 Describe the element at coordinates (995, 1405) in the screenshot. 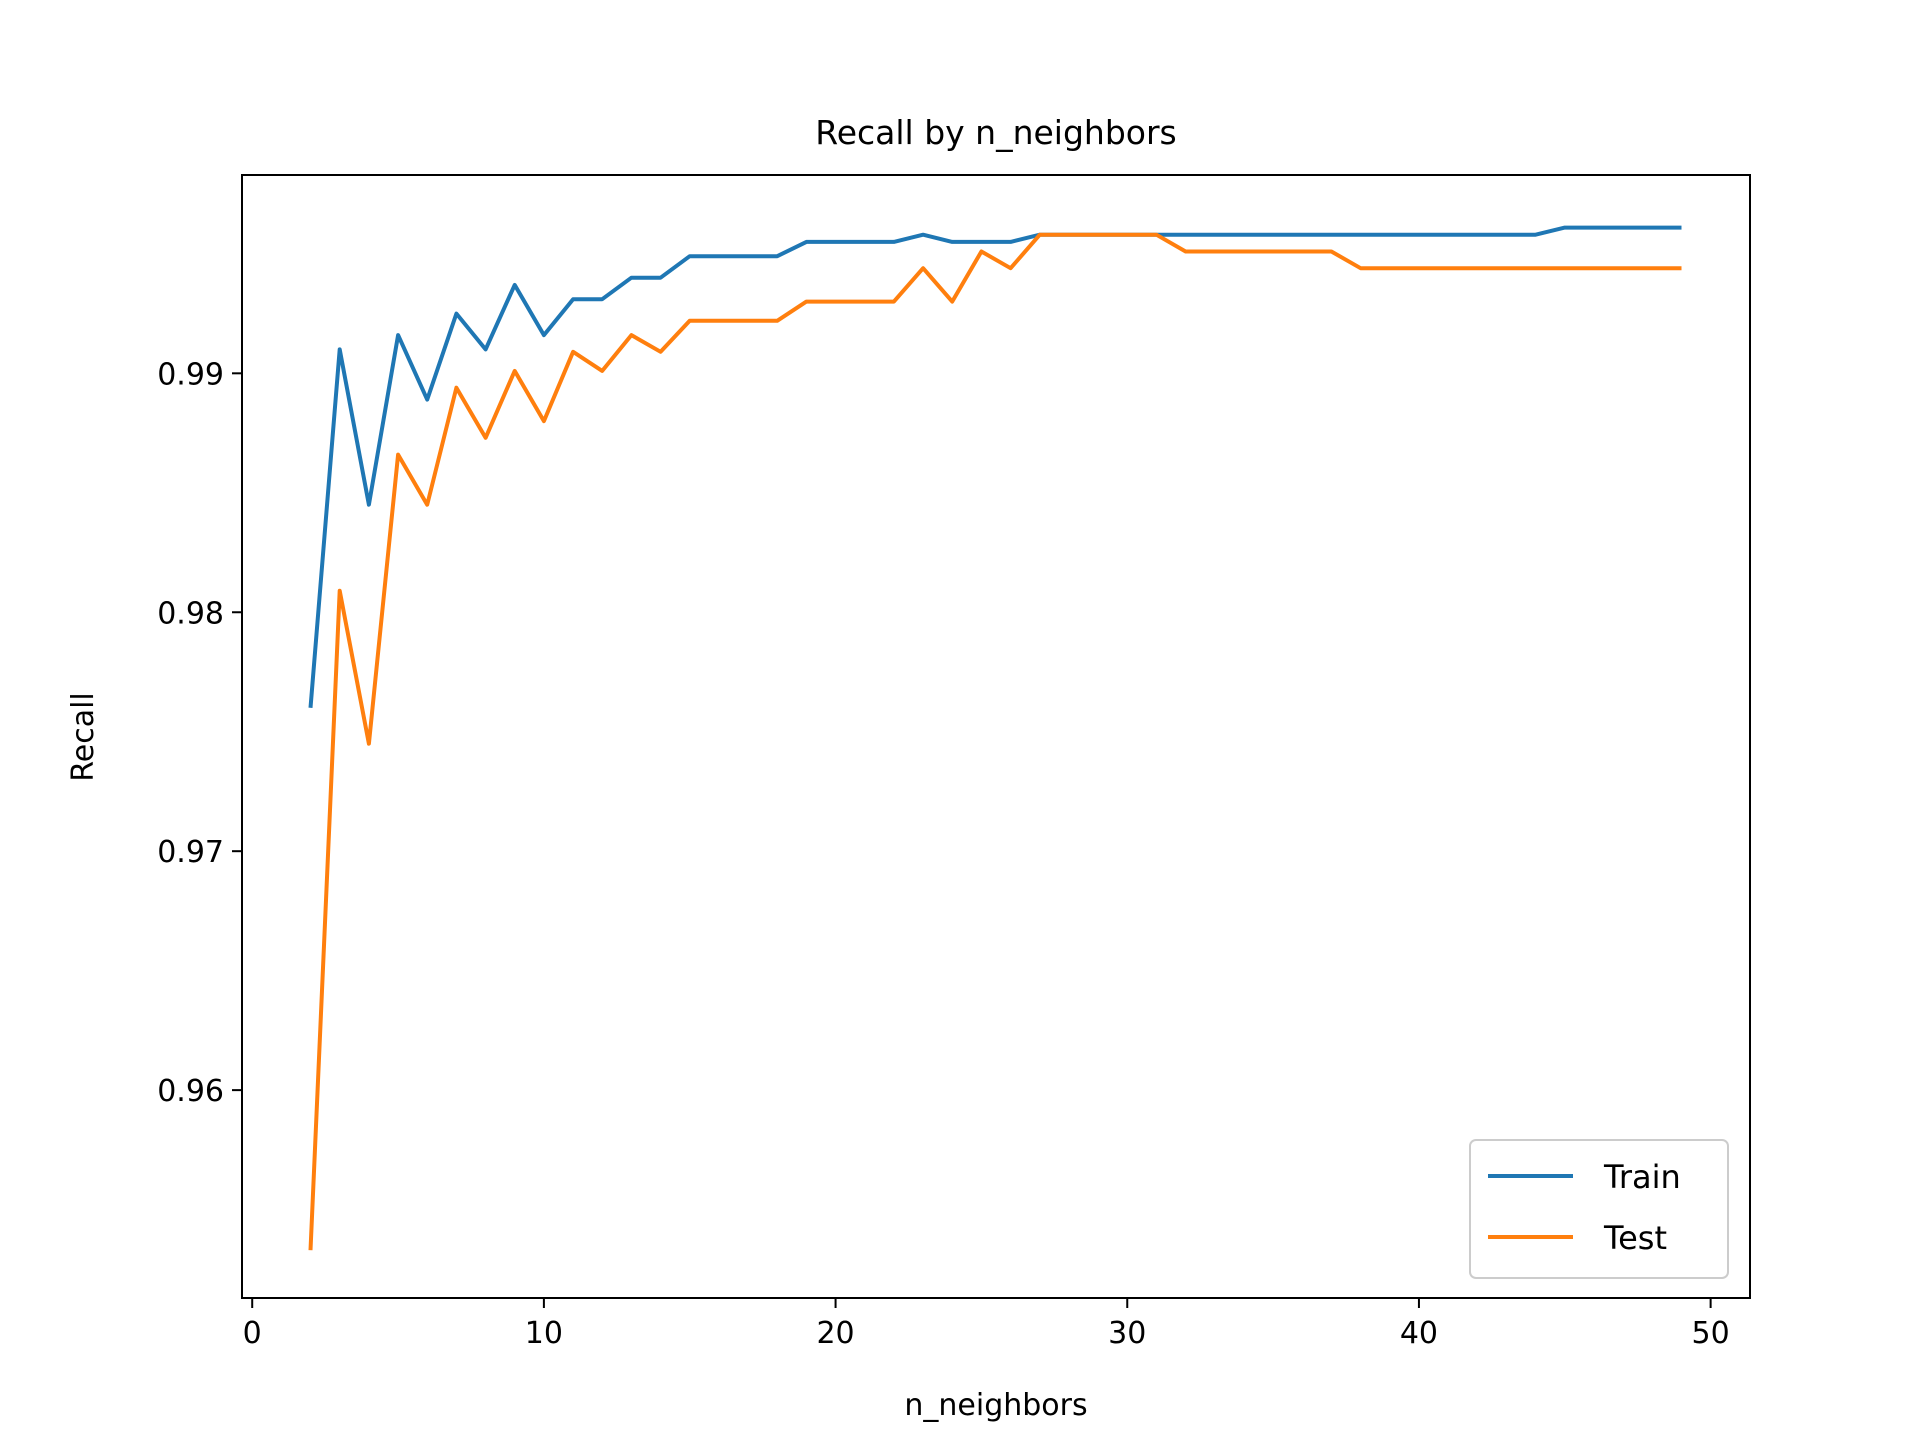

I see `x-axis-label: n_neighbors` at that location.